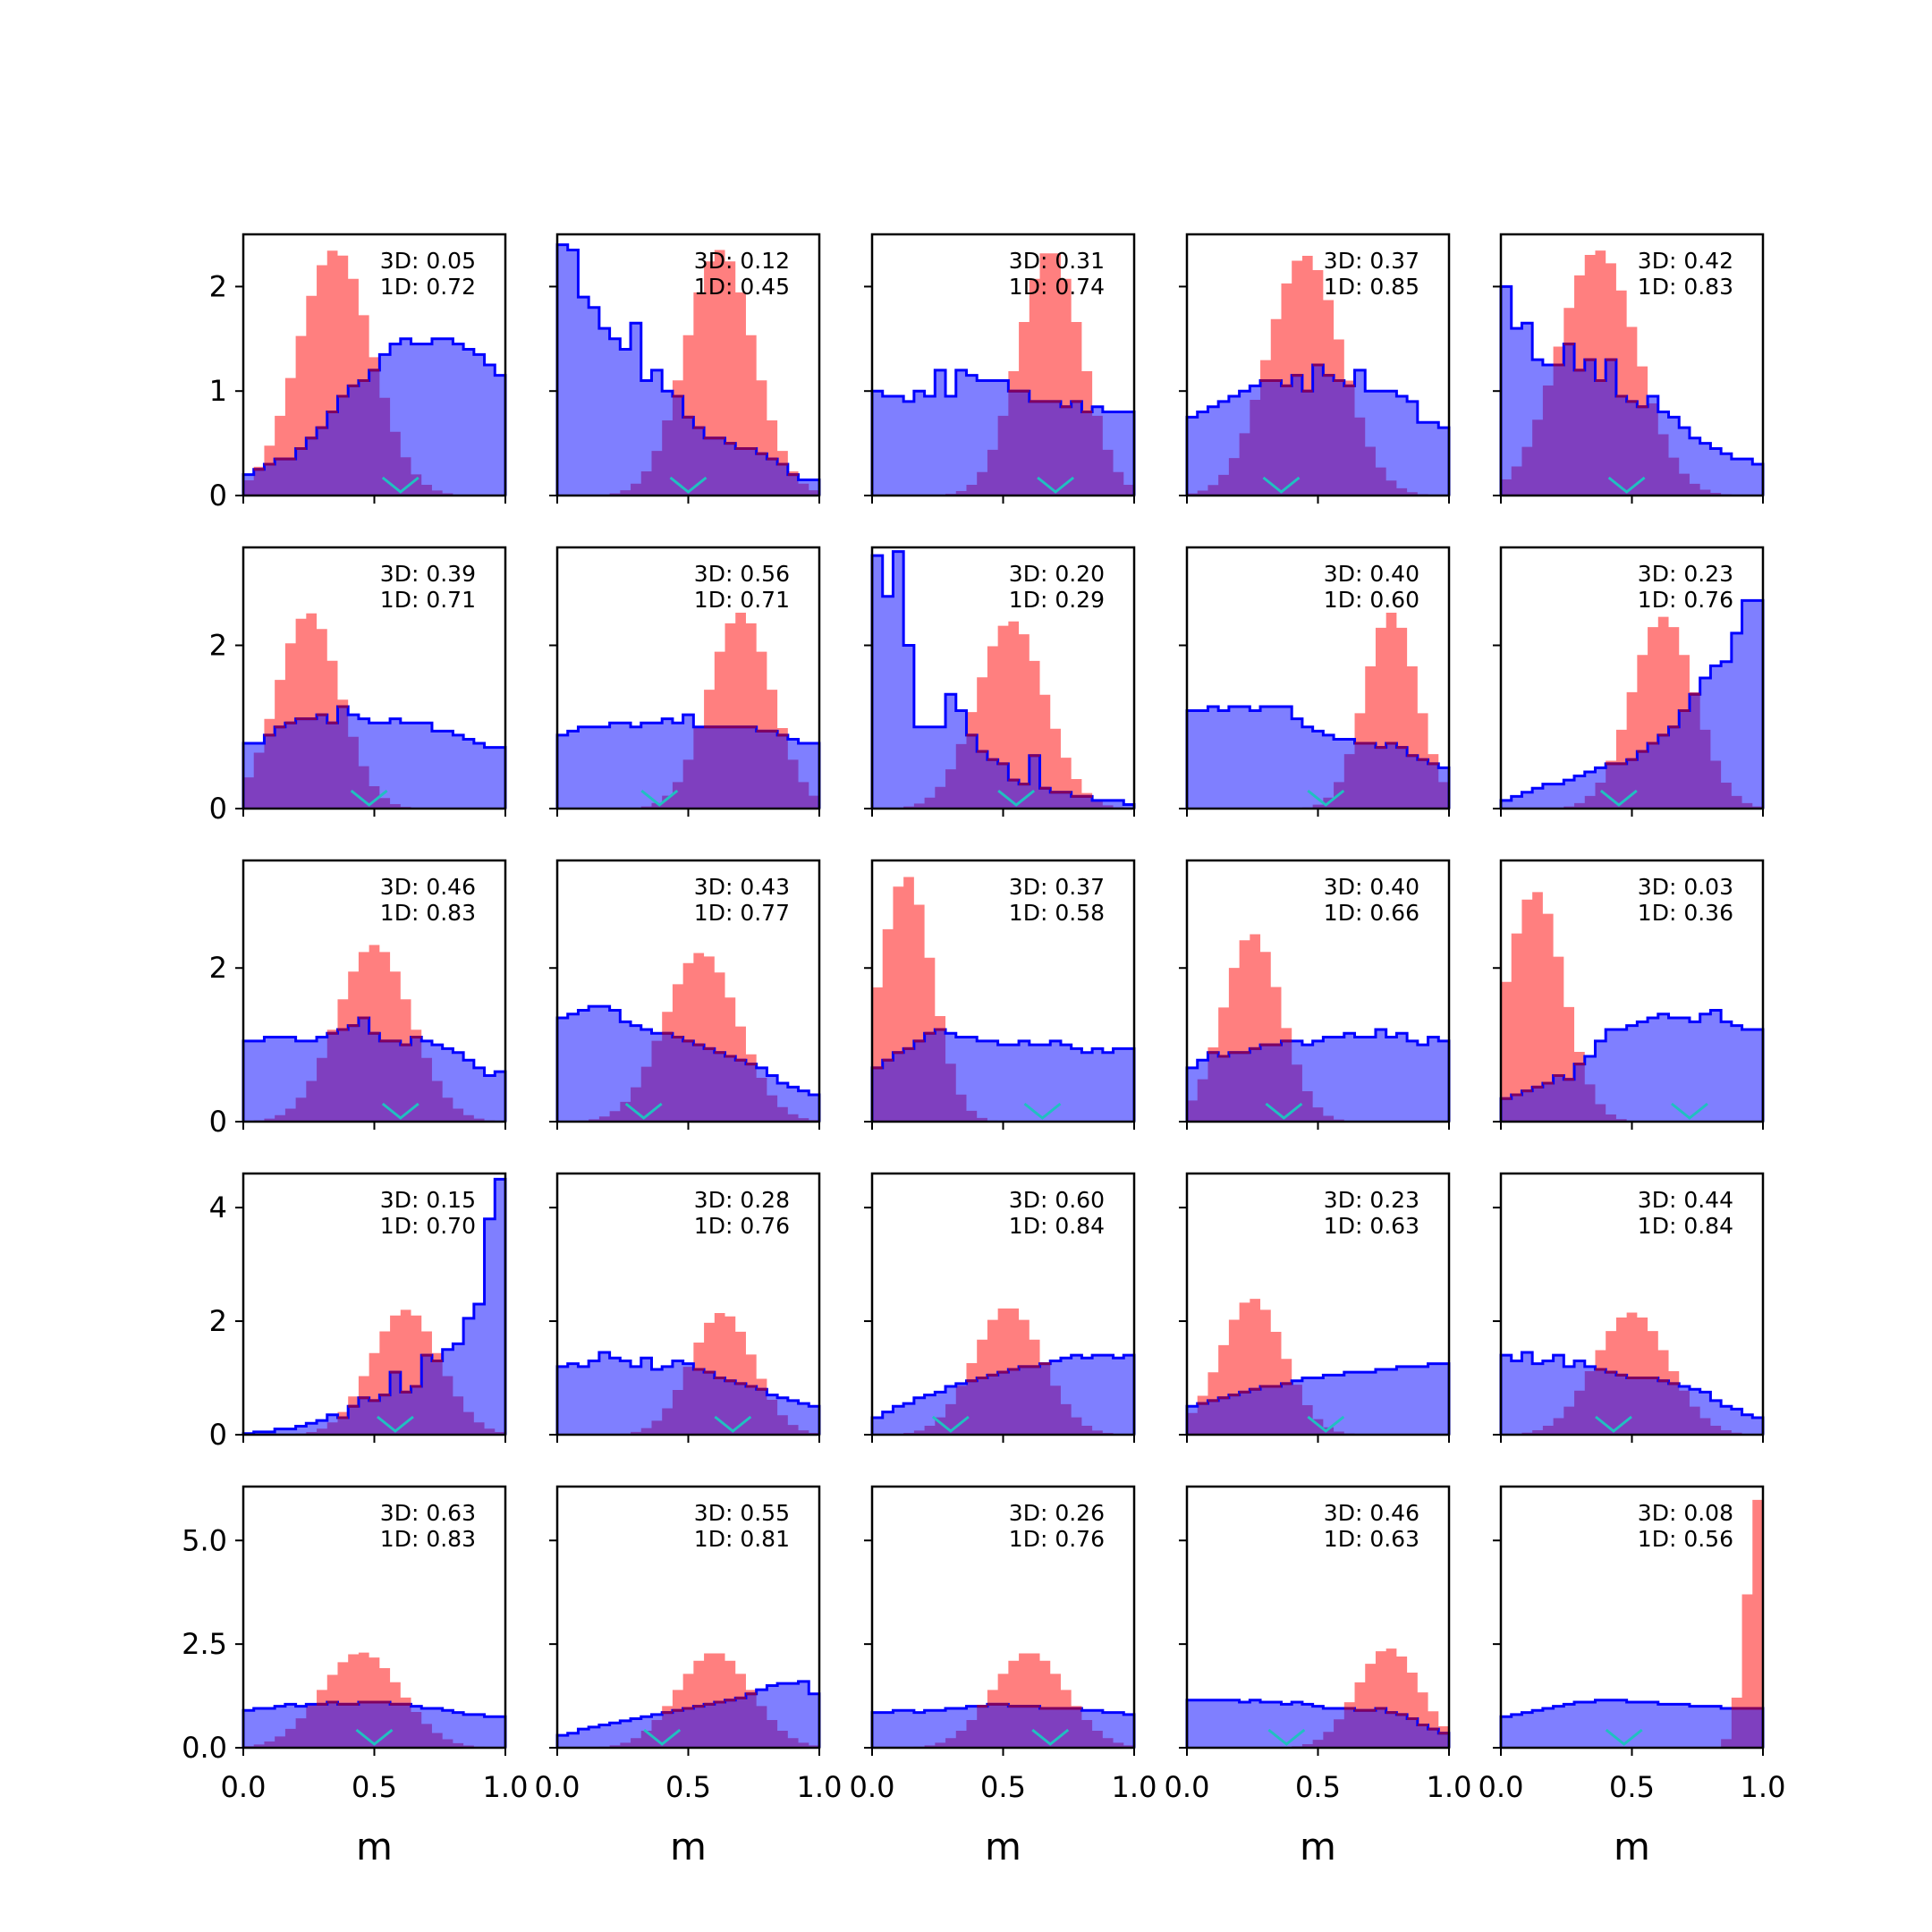 The image size is (1932, 1932). What do you see at coordinates (1685, 1539) in the screenshot?
I see `label-1d: 1D: 0.56` at bounding box center [1685, 1539].